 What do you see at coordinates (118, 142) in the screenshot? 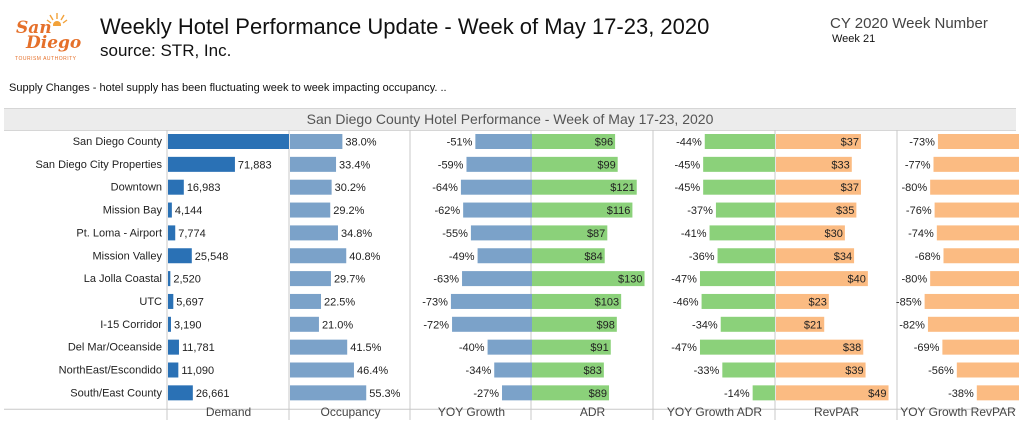
I see `row-label: San Diego County` at bounding box center [118, 142].